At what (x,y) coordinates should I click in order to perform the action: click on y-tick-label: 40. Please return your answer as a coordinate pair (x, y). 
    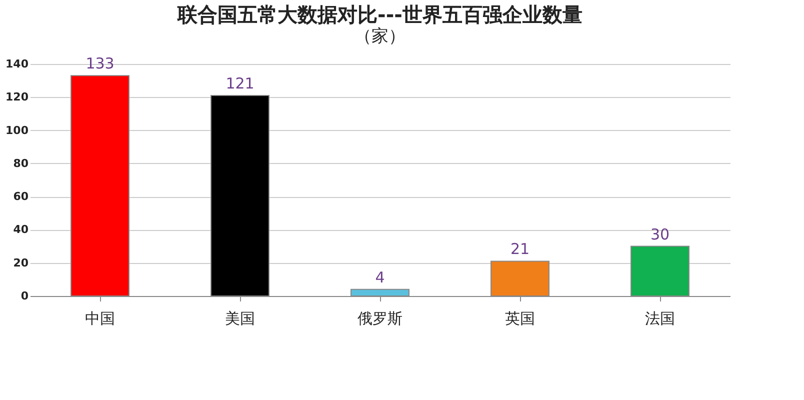
    Looking at the image, I should click on (21, 229).